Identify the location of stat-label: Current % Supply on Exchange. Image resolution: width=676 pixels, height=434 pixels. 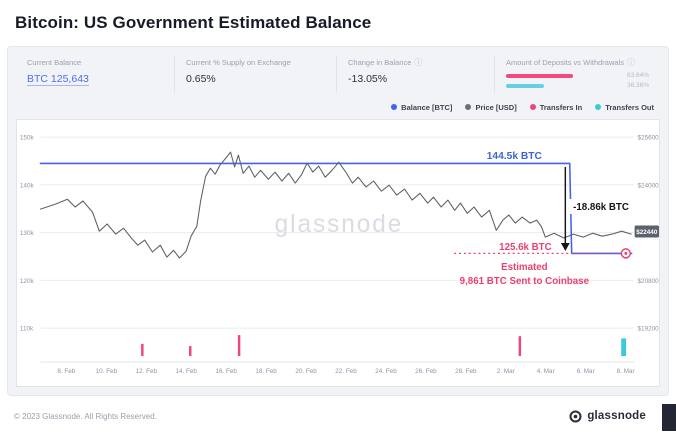
(238, 62).